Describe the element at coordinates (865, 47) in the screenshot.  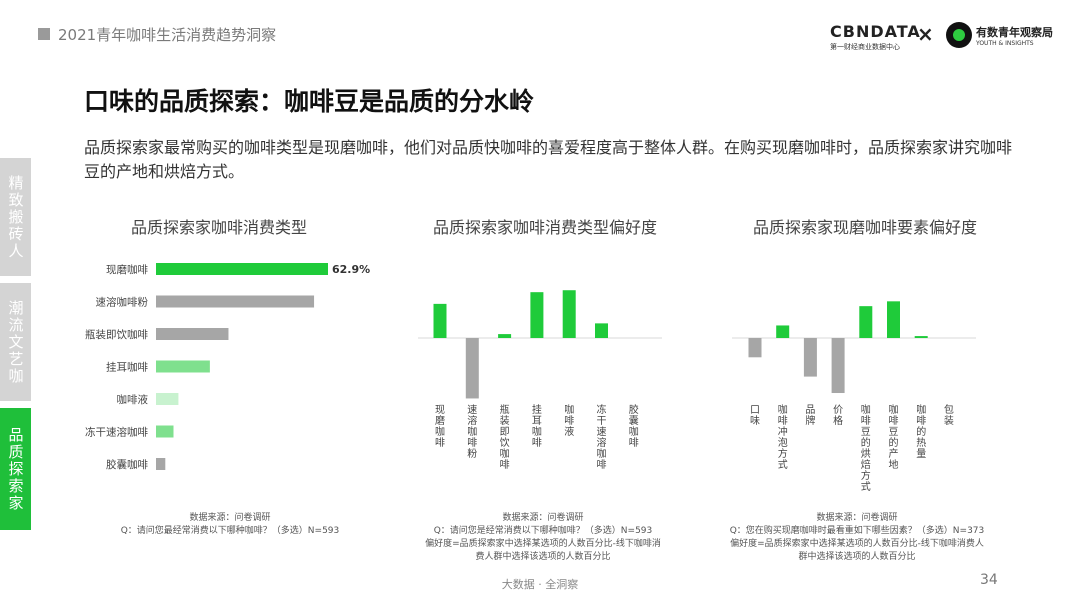
I see `cbndata-logo-subtitle: 第一财经商业数据中心` at that location.